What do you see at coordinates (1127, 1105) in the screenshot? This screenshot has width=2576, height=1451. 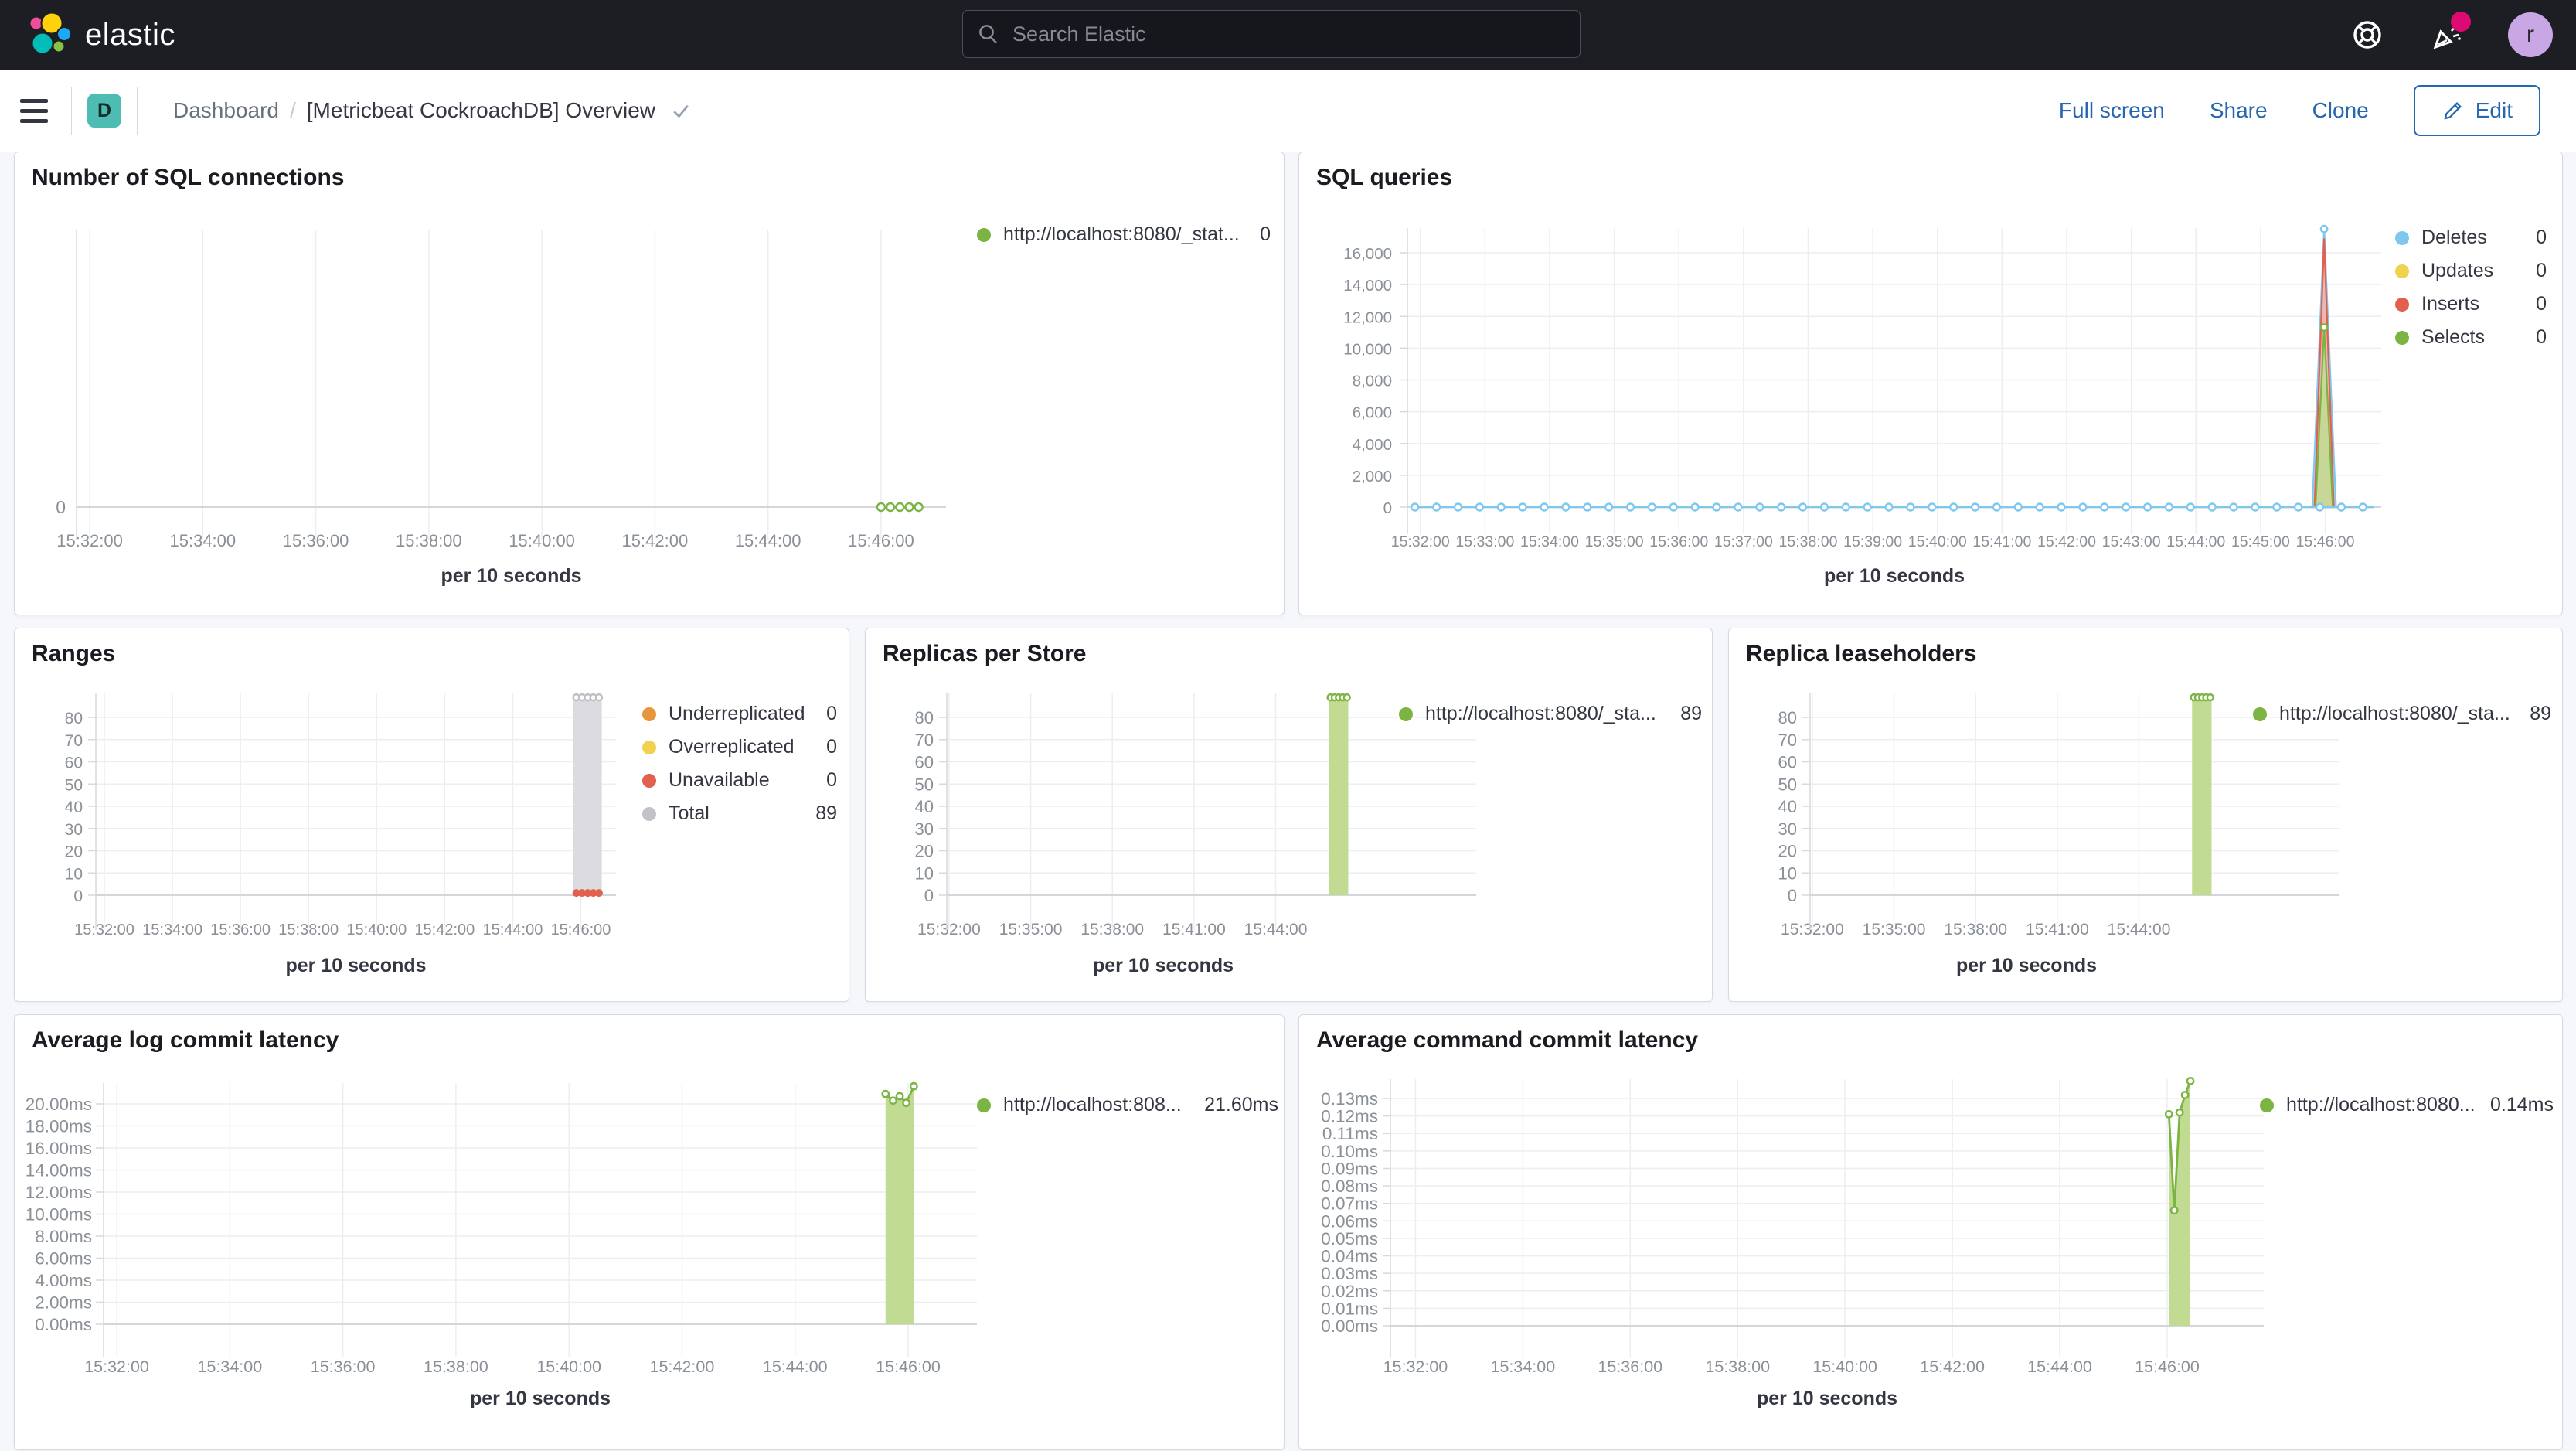 I see `legend-item: http://localhost:808... 21.60ms` at bounding box center [1127, 1105].